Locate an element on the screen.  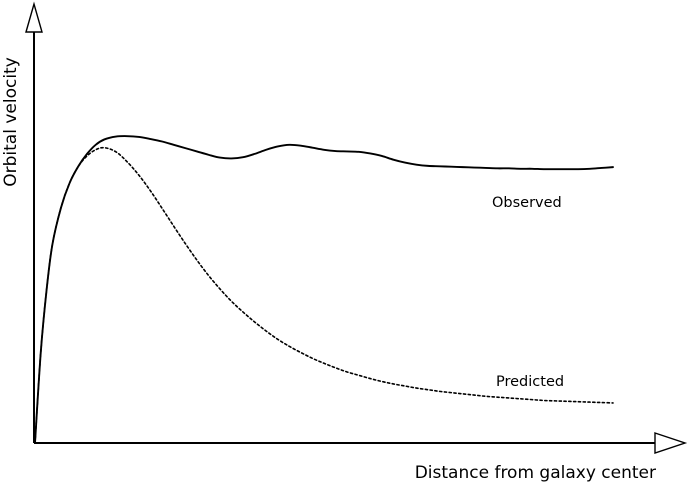
y-axis-arrow-icon is located at coordinates (34, 17).